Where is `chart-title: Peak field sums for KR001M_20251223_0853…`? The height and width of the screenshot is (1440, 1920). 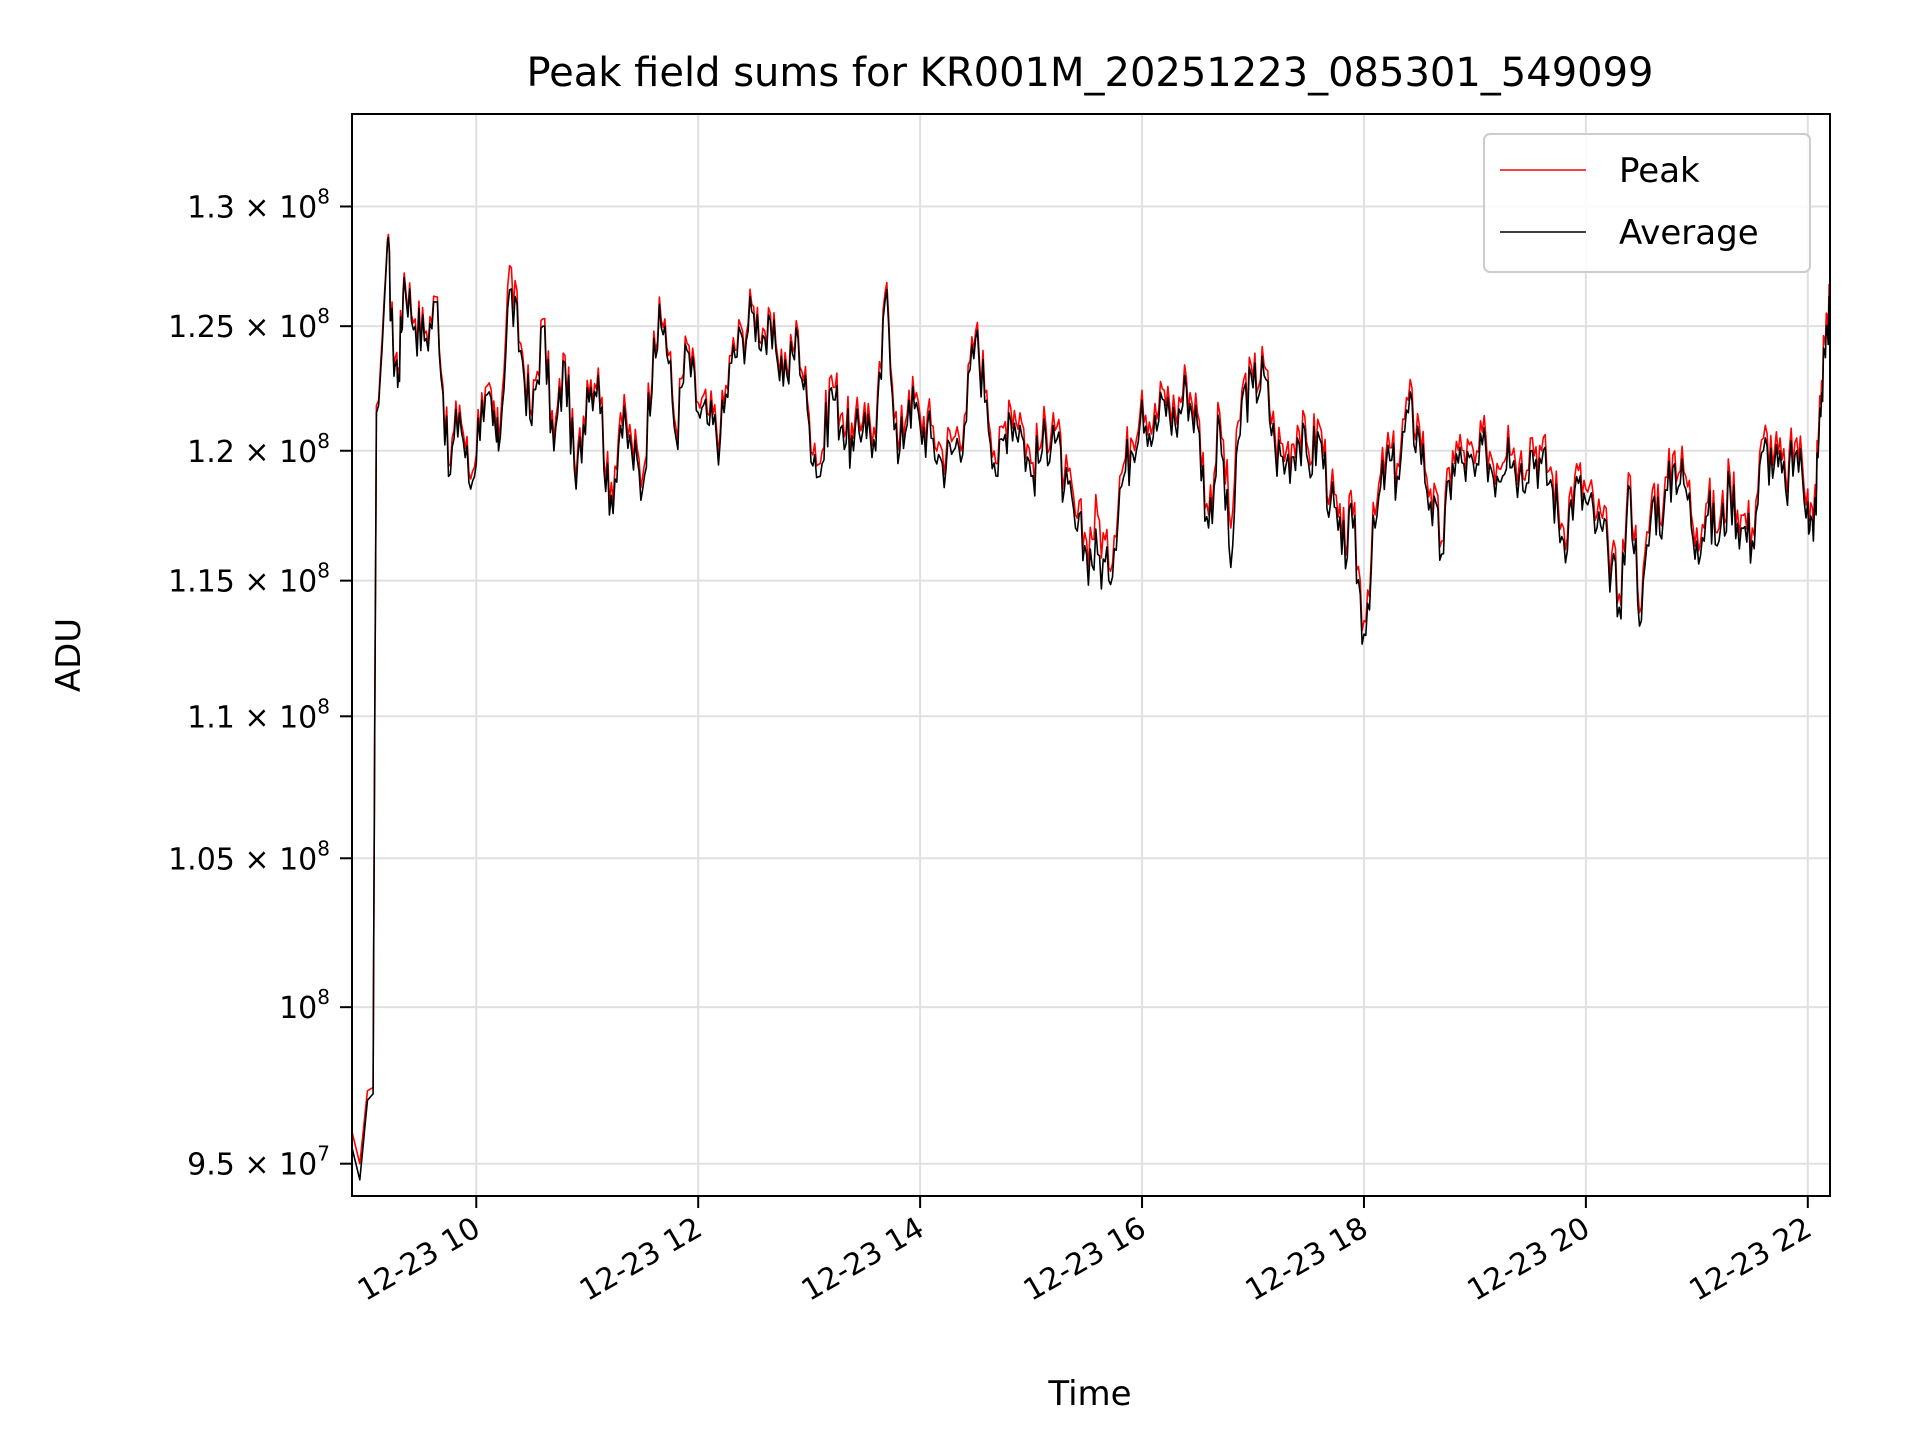 chart-title: Peak field sums for KR001M_20251223_0853… is located at coordinates (1089, 73).